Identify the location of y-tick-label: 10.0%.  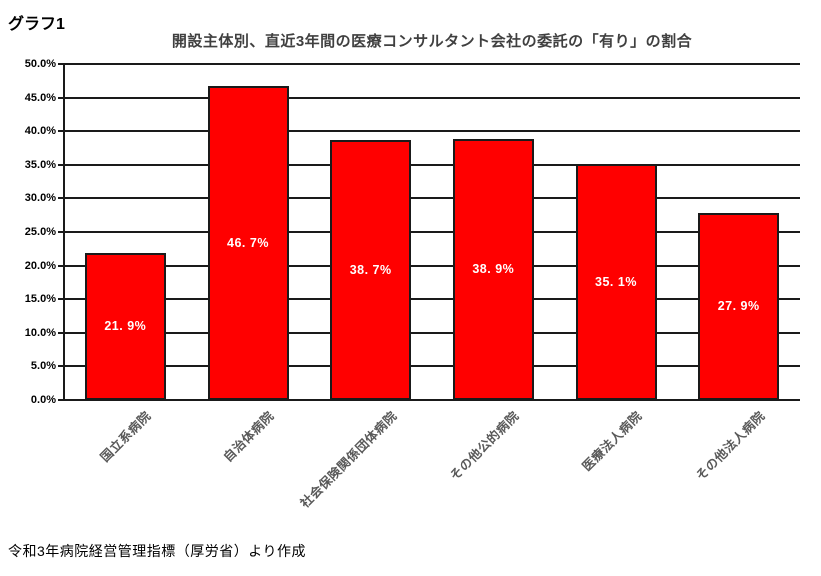
(40, 332).